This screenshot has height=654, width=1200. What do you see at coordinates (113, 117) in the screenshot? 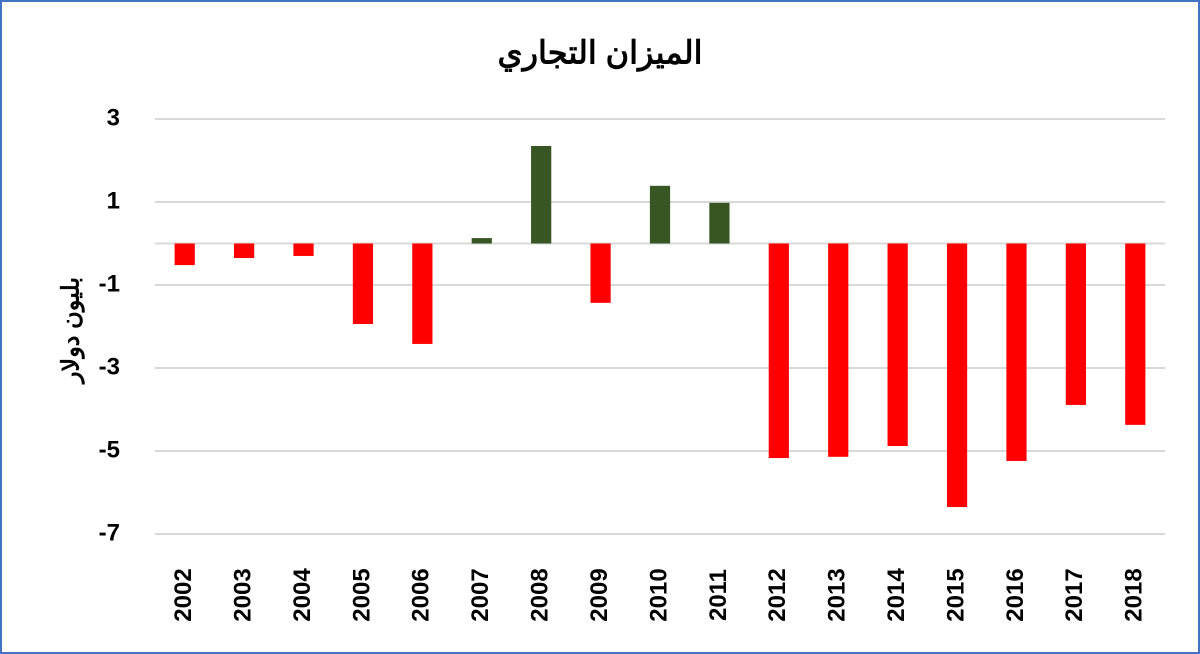
I see `y-tick-label: 3` at bounding box center [113, 117].